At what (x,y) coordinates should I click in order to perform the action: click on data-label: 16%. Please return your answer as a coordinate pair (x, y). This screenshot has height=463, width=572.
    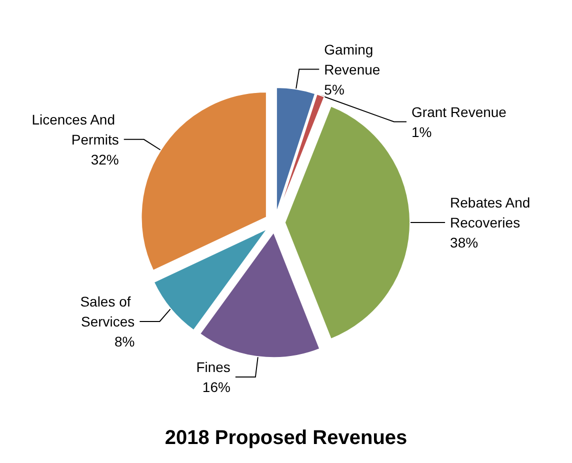
    Looking at the image, I should click on (216, 387).